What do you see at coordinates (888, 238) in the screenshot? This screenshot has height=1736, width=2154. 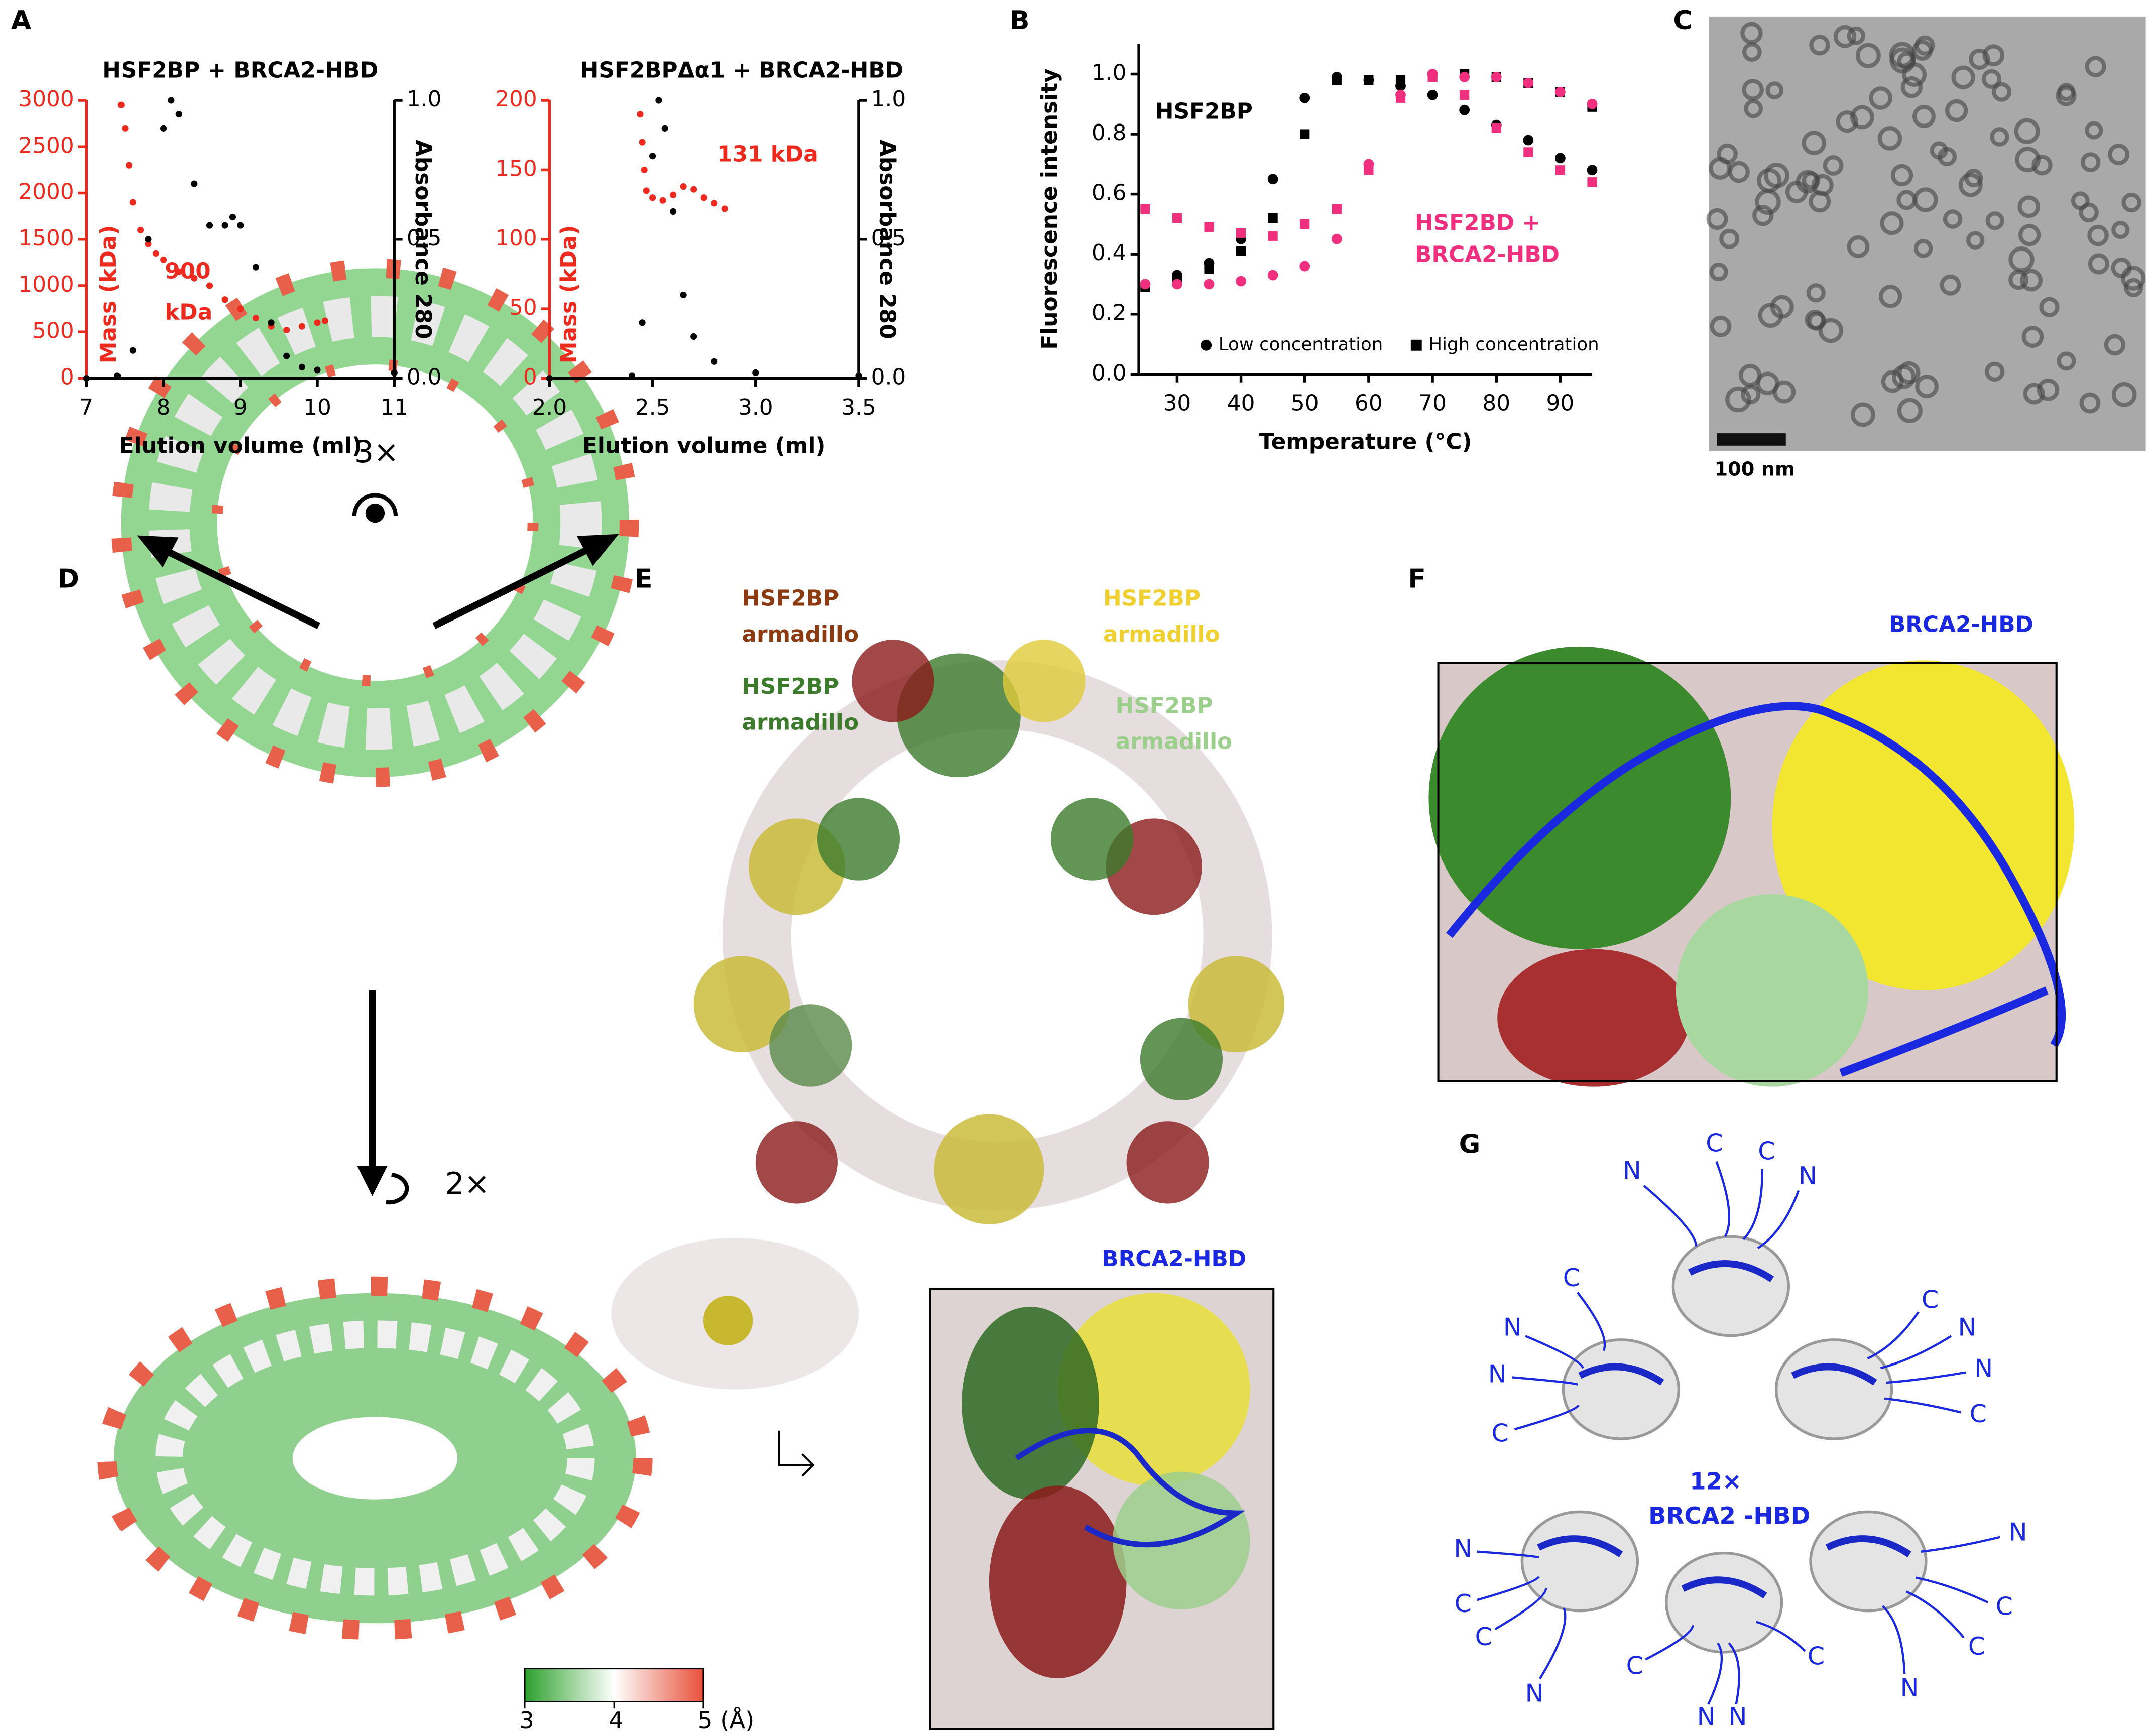 I see `y2-tick-label: 0.5` at bounding box center [888, 238].